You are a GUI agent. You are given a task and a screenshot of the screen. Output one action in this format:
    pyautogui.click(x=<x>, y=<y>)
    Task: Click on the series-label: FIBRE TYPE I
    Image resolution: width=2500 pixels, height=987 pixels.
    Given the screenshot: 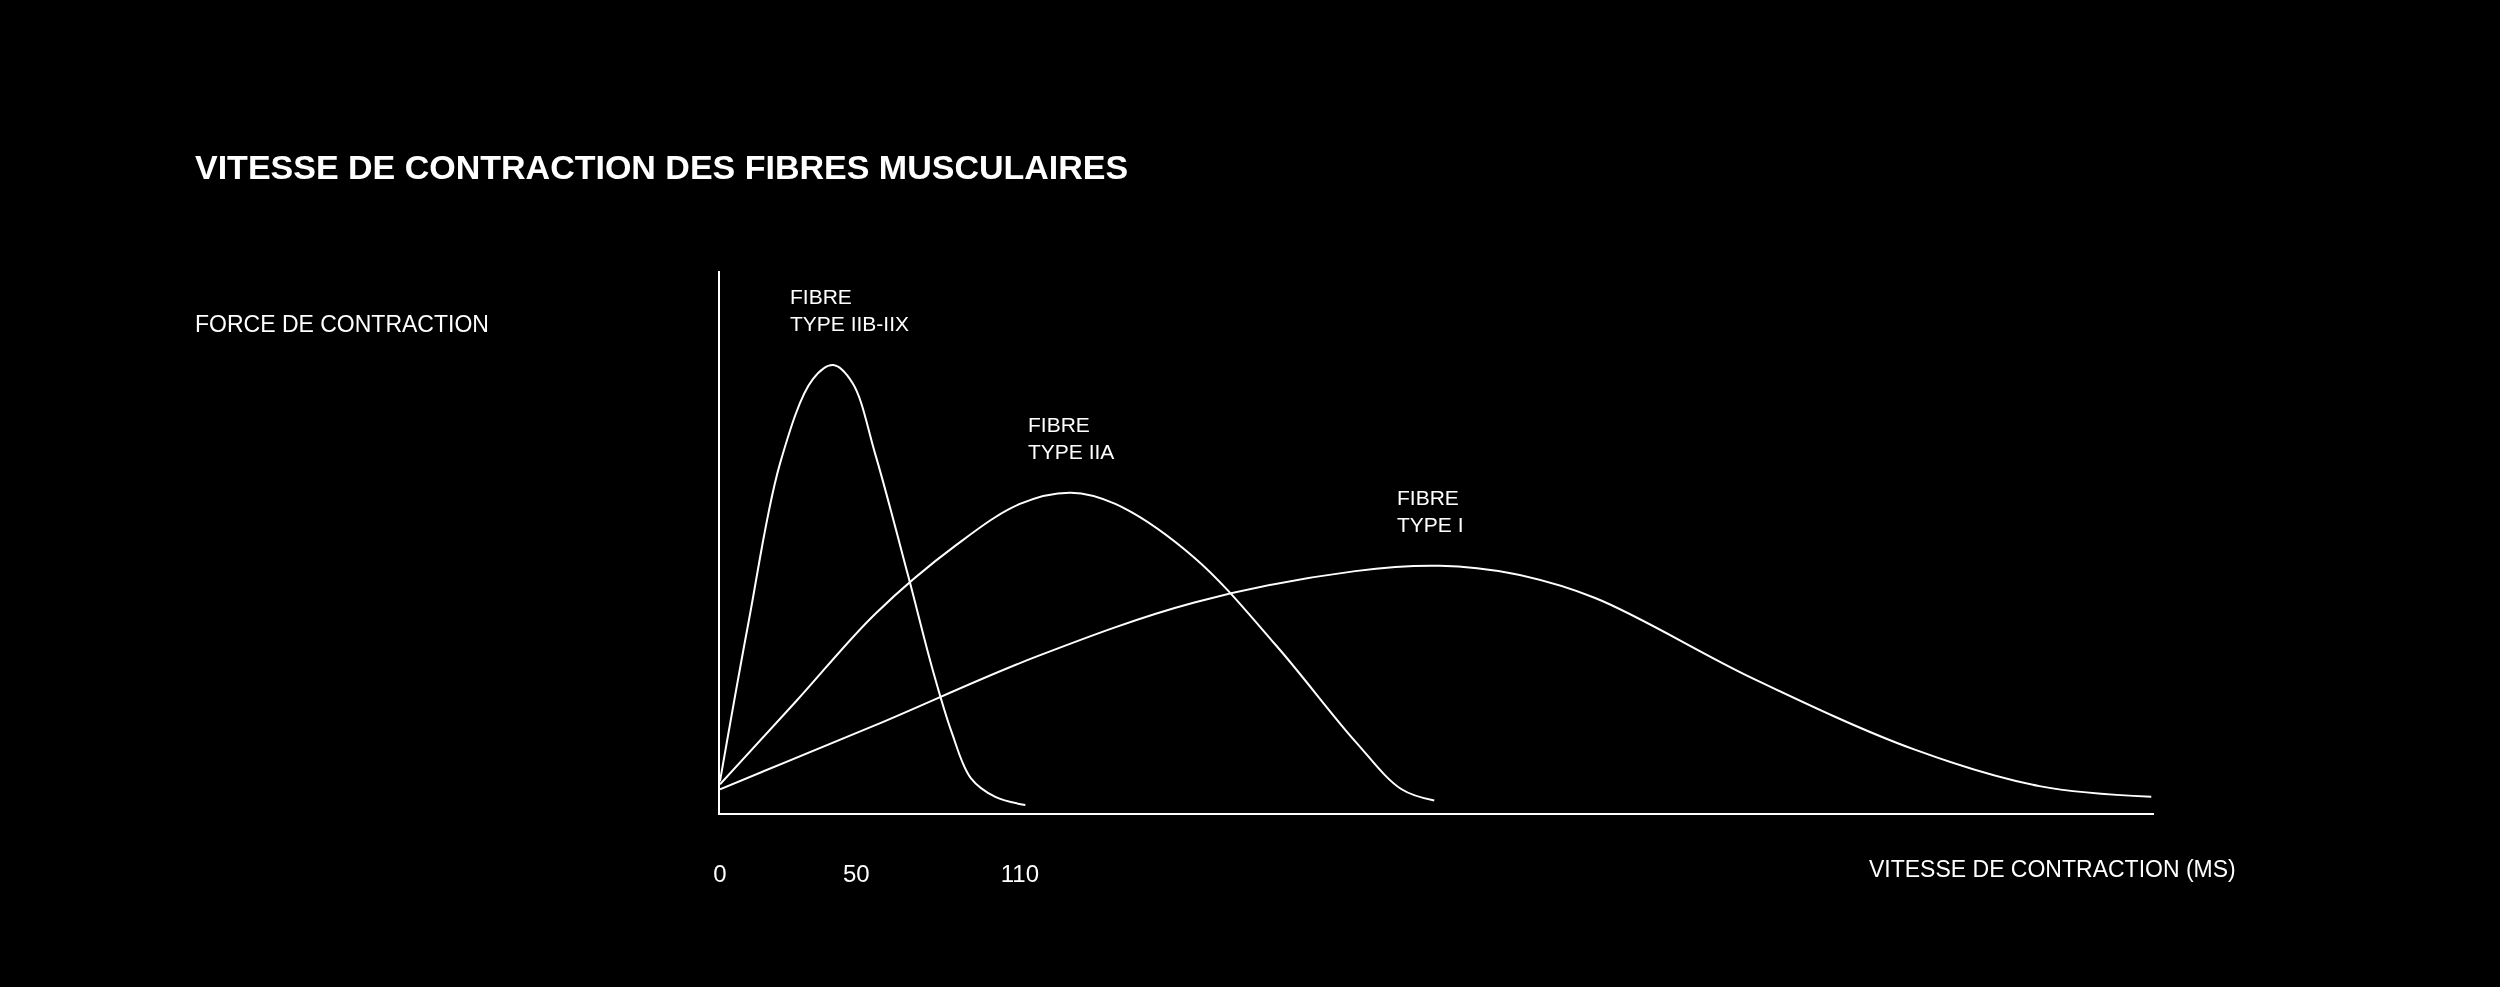 What is the action you would take?
    pyautogui.click(x=1430, y=511)
    